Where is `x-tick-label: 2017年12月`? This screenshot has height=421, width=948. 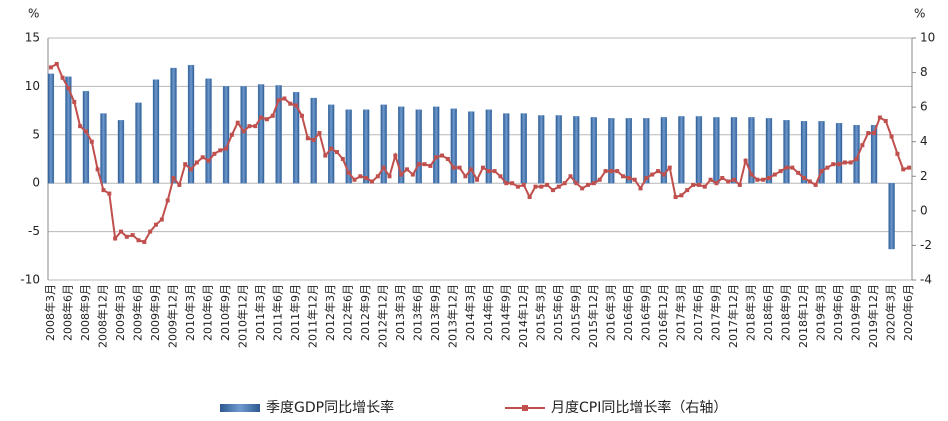 x-tick-label: 2017年12月 is located at coordinates (733, 316).